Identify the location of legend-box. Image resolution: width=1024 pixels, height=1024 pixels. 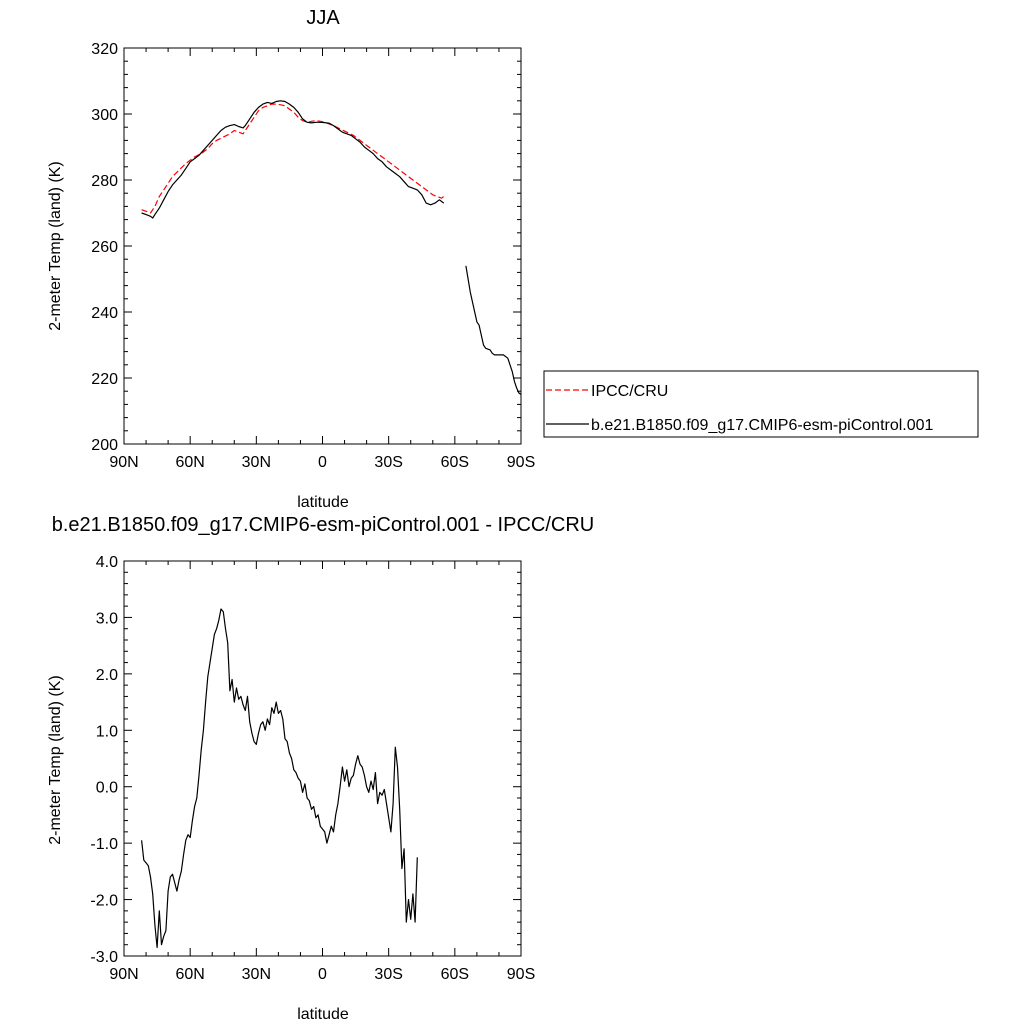
(761, 404).